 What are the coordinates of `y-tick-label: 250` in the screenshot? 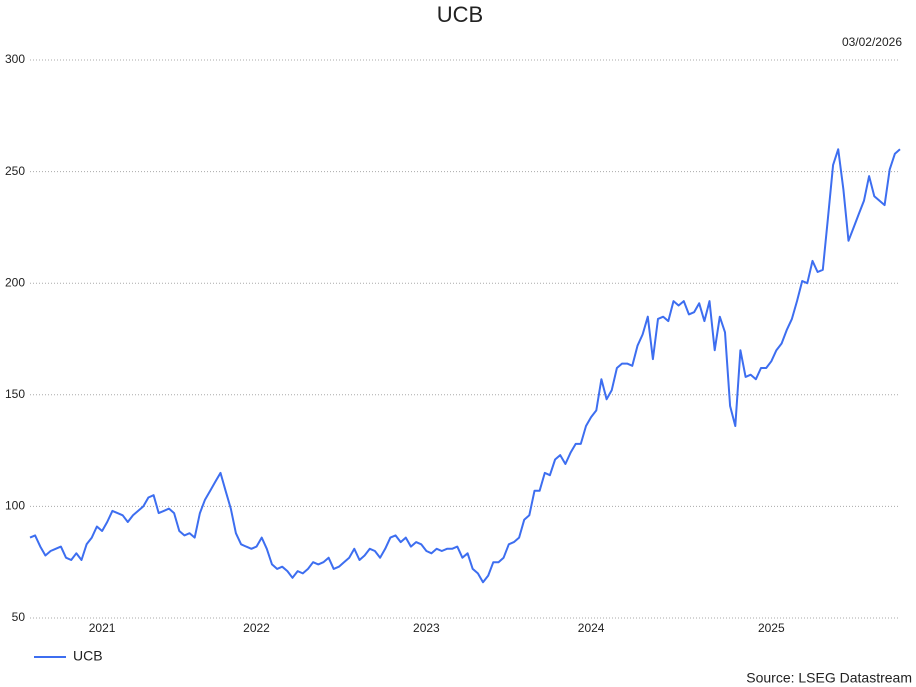 It's located at (15, 171).